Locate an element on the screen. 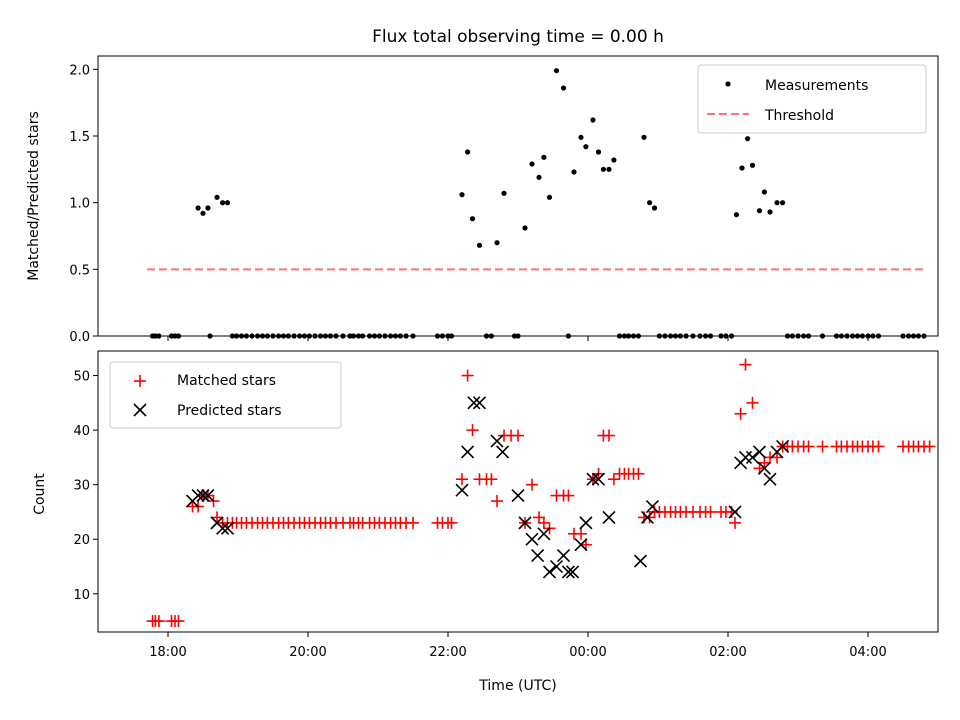 This screenshot has height=720, width=960. ratio-y-tick-label: 0.5 is located at coordinates (79, 270).